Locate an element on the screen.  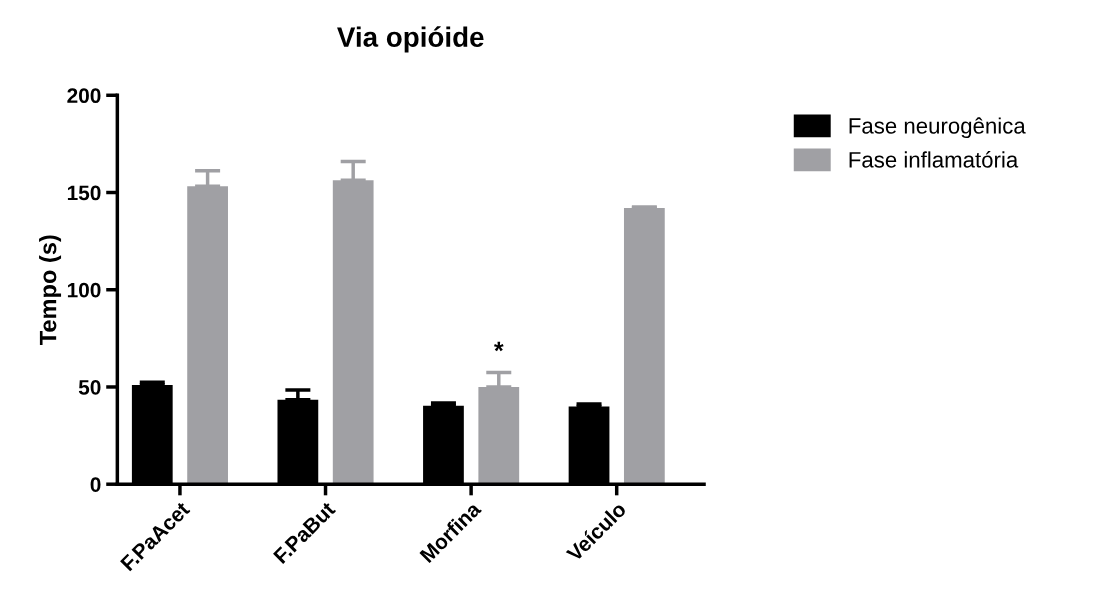
y-axis-title: Tempo (s) is located at coordinates (50, 290).